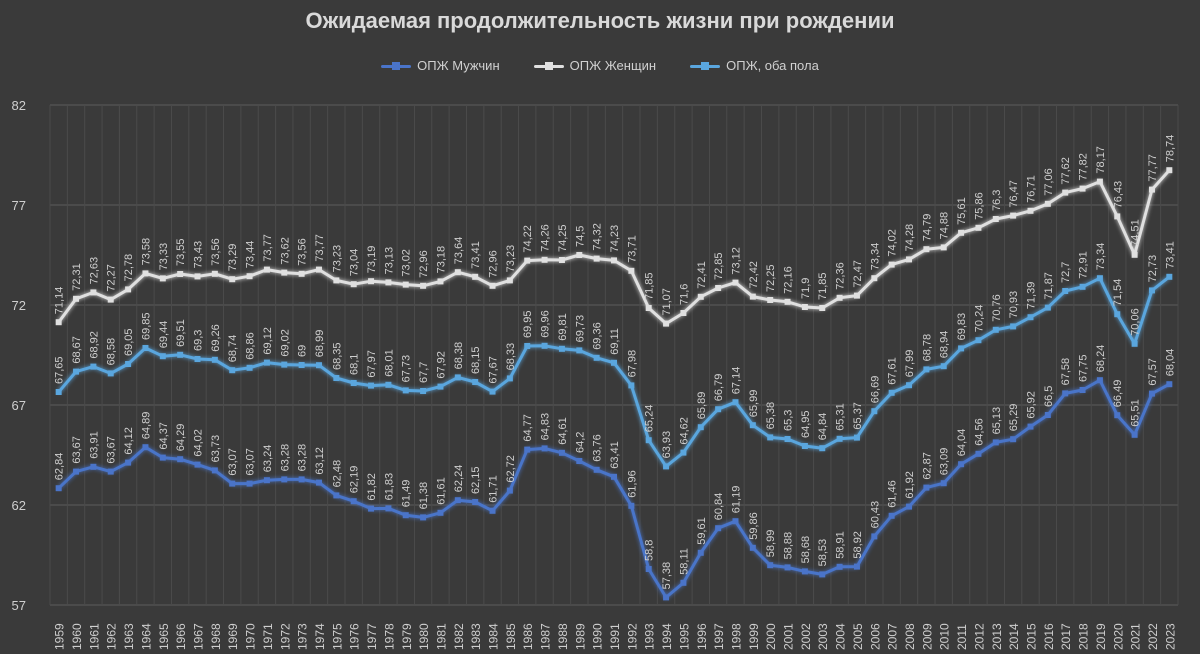 This screenshot has width=1200, height=654. What do you see at coordinates (546, 238) in the screenshot?
I see `data-label-women: 74,26` at bounding box center [546, 238].